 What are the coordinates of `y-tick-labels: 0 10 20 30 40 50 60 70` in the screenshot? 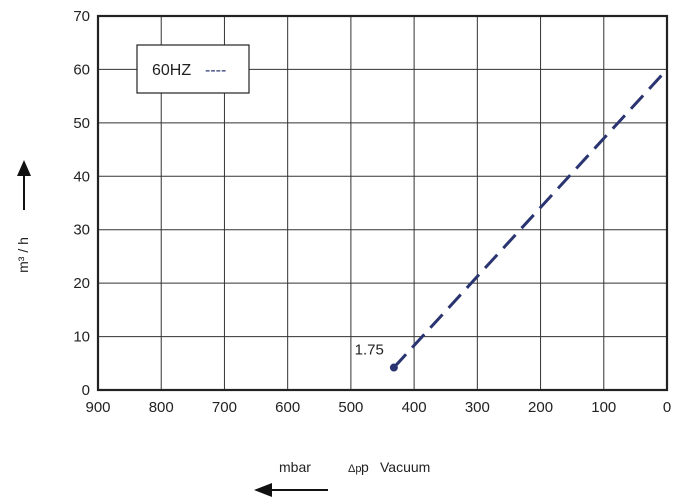 It's located at (81, 203).